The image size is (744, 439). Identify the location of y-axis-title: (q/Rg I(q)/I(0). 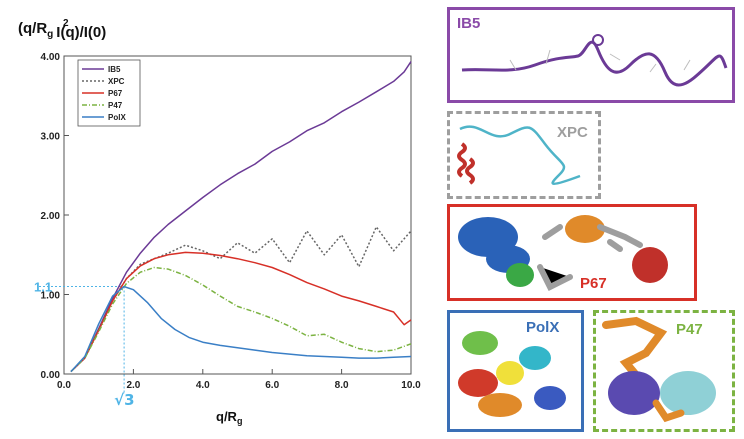
(62, 30).